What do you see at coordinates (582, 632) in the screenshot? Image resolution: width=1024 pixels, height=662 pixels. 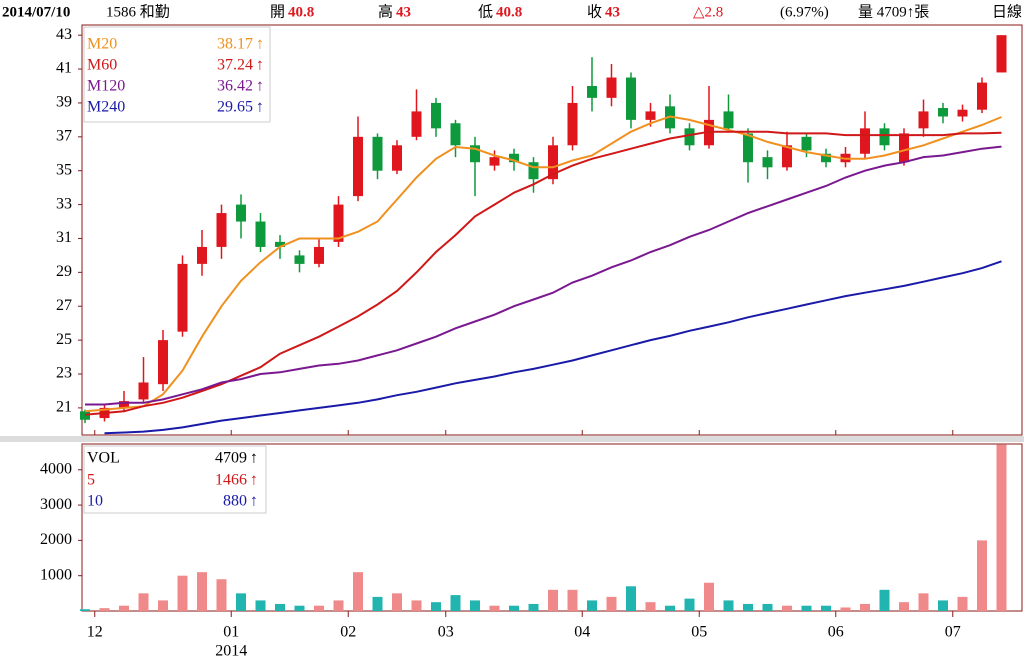 I see `x-tick-label: 04` at bounding box center [582, 632].